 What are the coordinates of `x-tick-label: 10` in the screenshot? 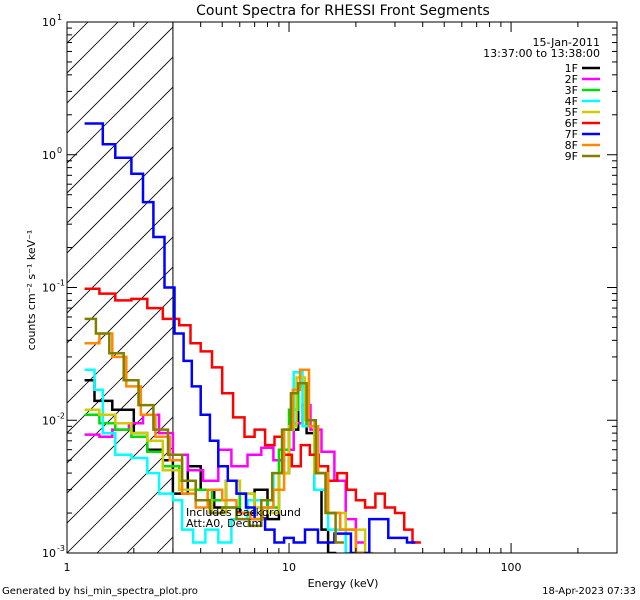 It's located at (289, 567).